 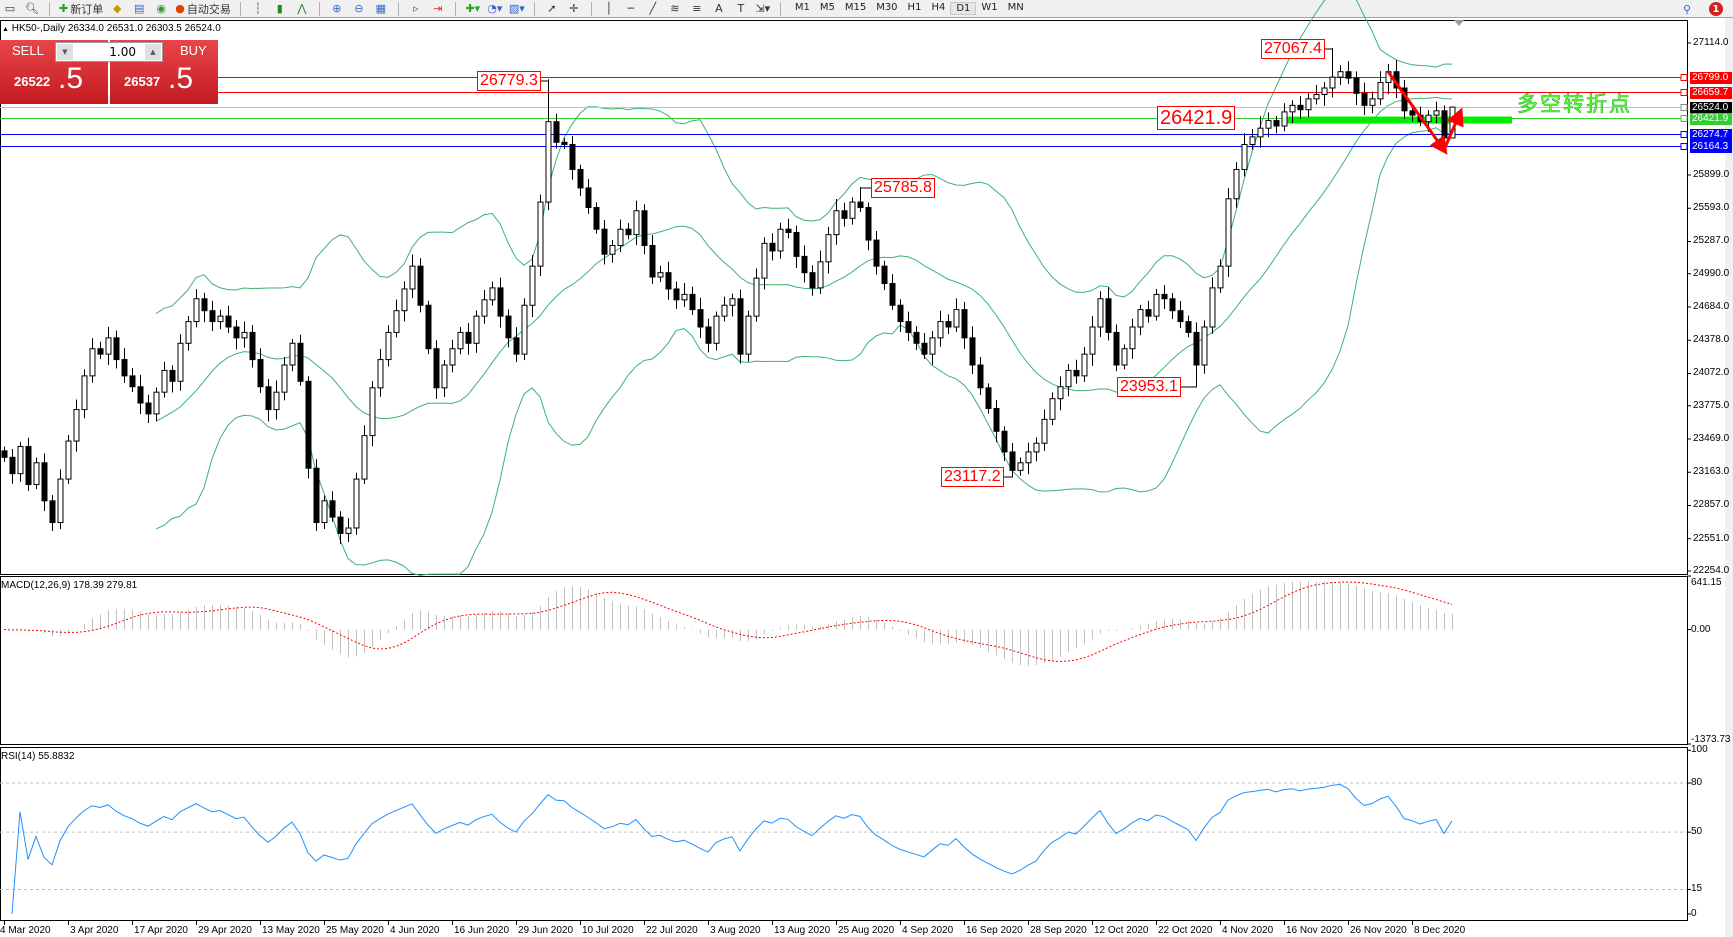 What do you see at coordinates (416, 8) in the screenshot?
I see `scroll-icon: ▹` at bounding box center [416, 8].